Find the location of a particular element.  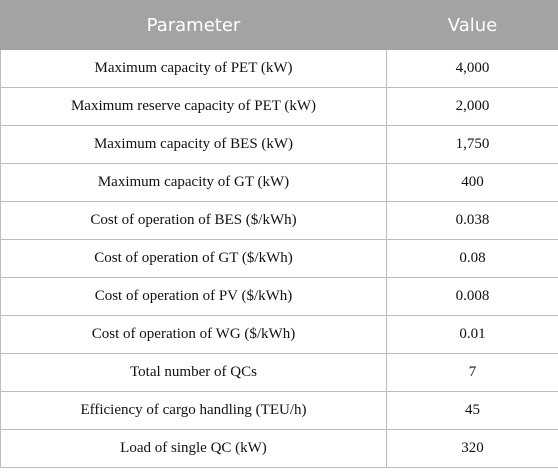

cell-value: 0.01 is located at coordinates (472, 334).